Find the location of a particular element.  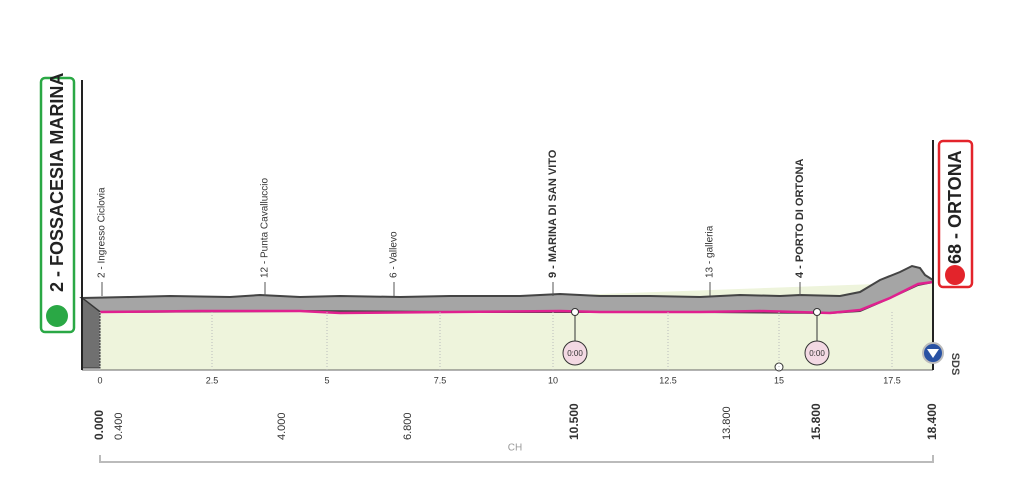

distance-label: 4.000 is located at coordinates (282, 426).